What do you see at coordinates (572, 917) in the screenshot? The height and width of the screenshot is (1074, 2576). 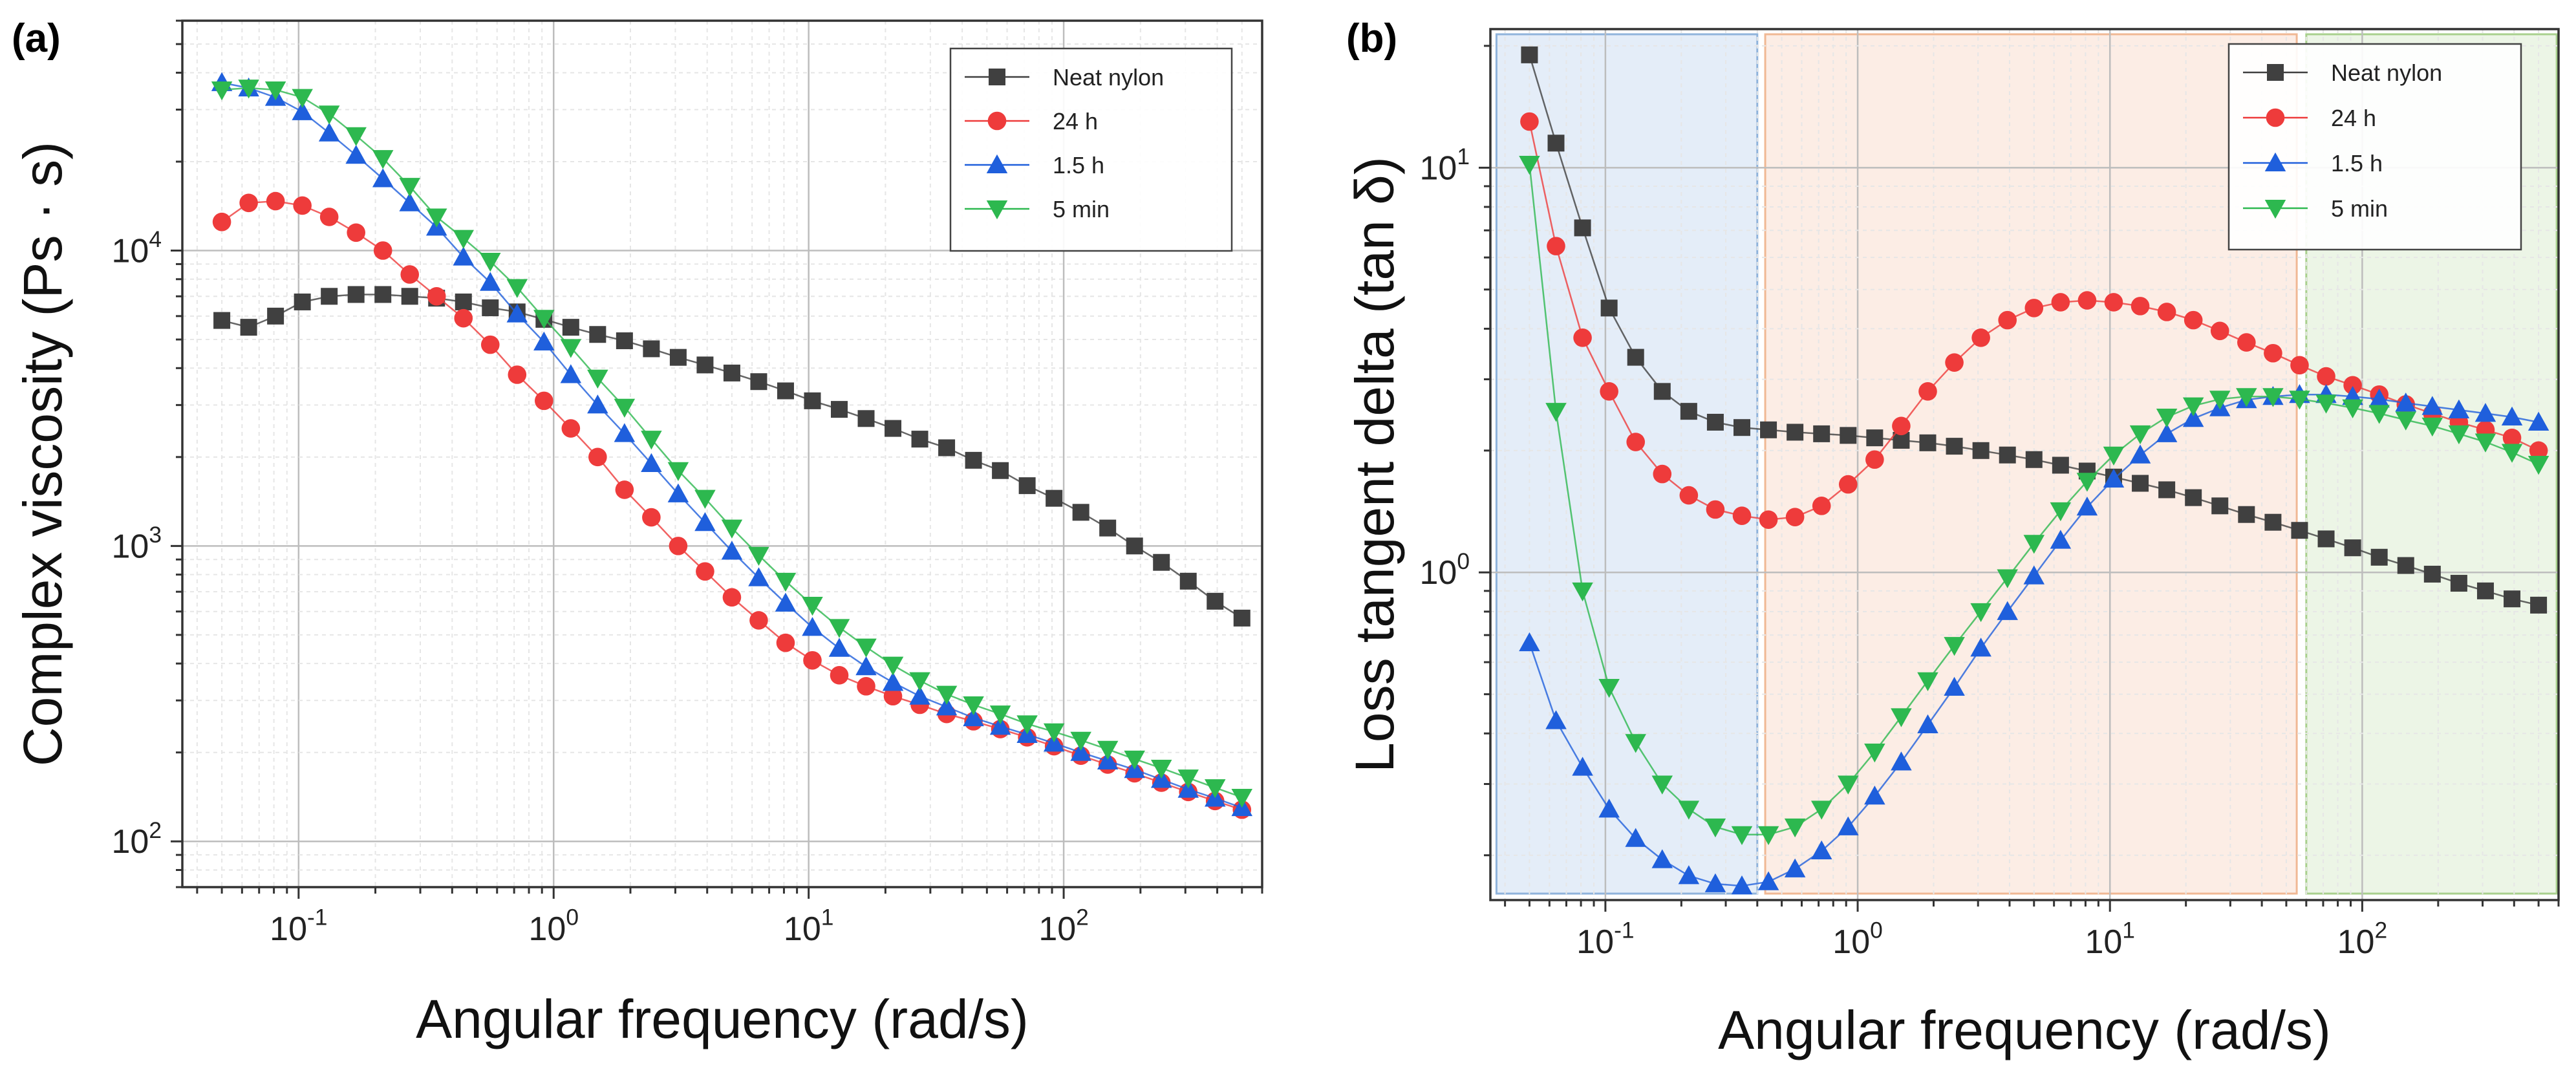 I see `tick-exponent: 0` at bounding box center [572, 917].